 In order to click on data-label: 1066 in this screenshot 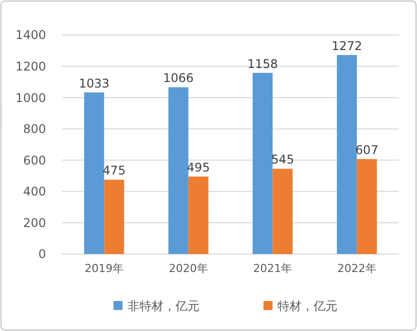, I will do `click(178, 78)`.